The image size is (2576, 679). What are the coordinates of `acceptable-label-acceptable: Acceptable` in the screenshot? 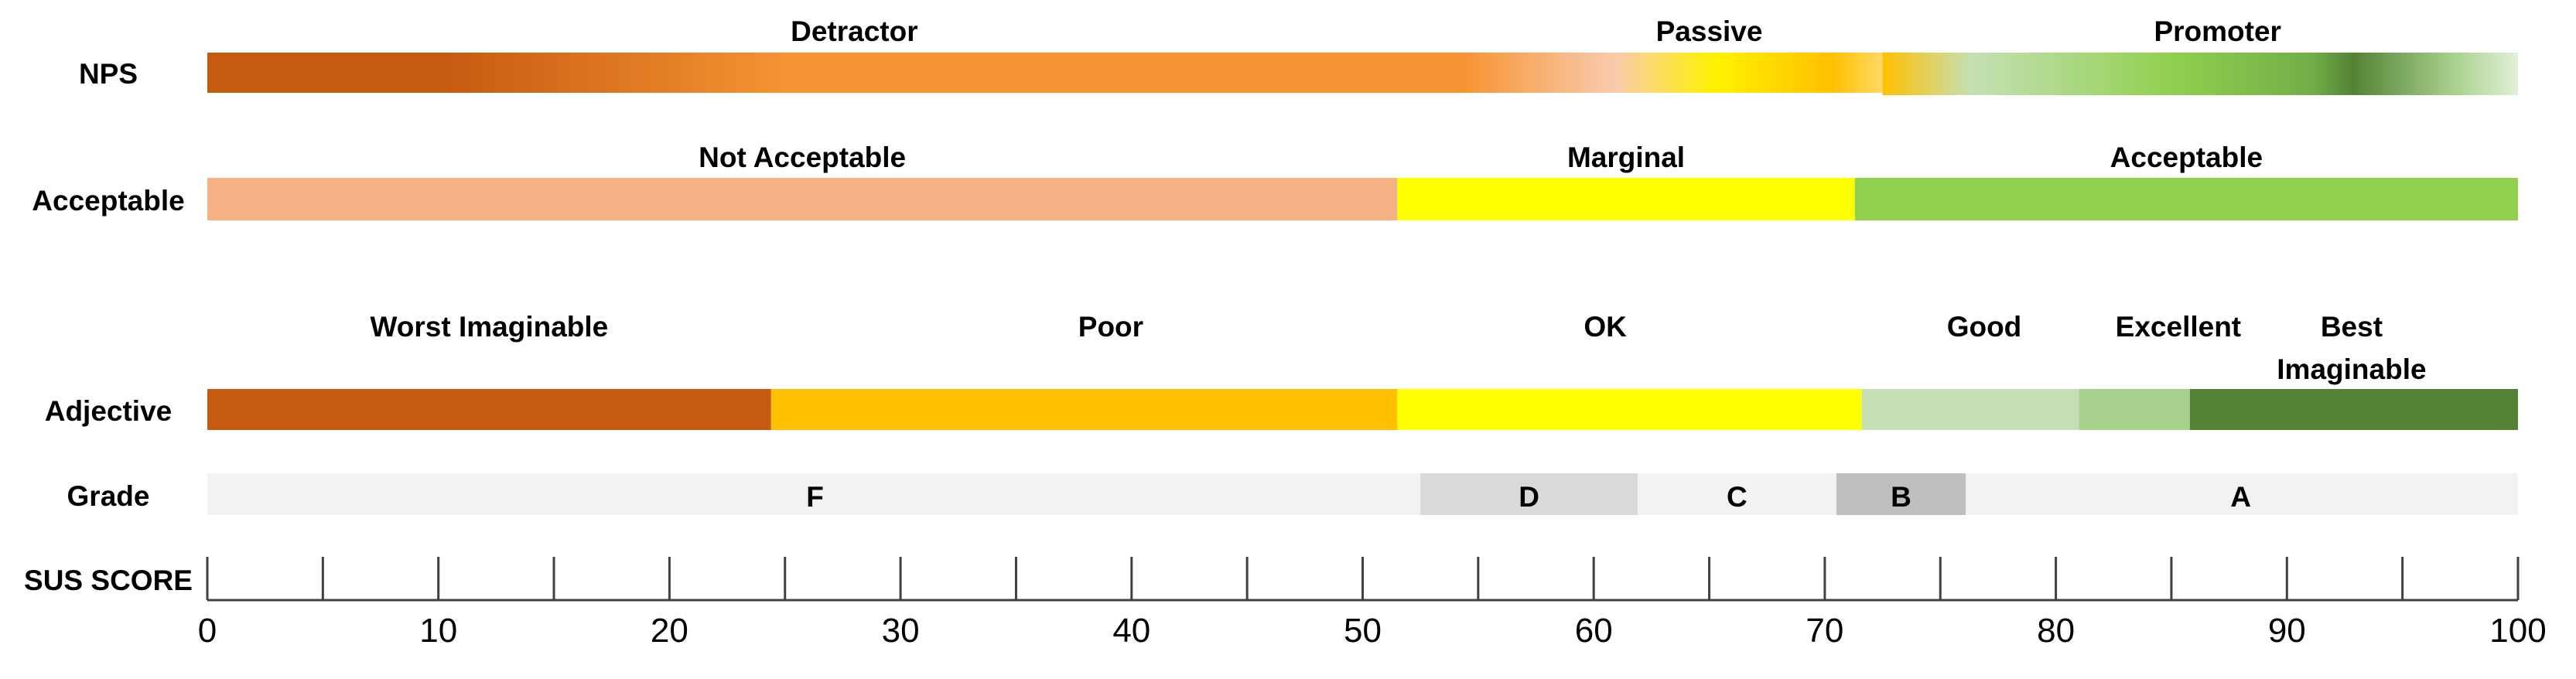 It's located at (2186, 157).